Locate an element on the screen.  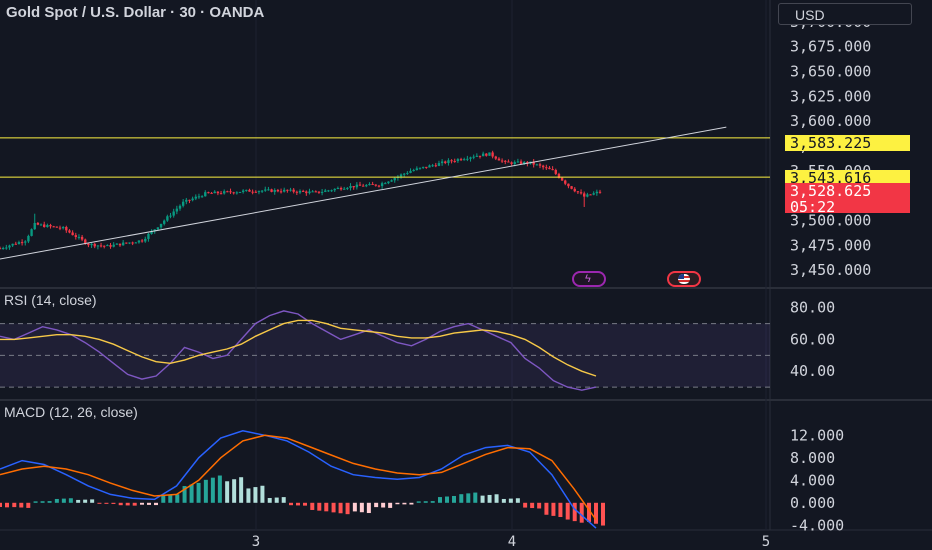
symbol-title: Gold Spot / U.S. Dollar · 30 · OANDA is located at coordinates (135, 12).